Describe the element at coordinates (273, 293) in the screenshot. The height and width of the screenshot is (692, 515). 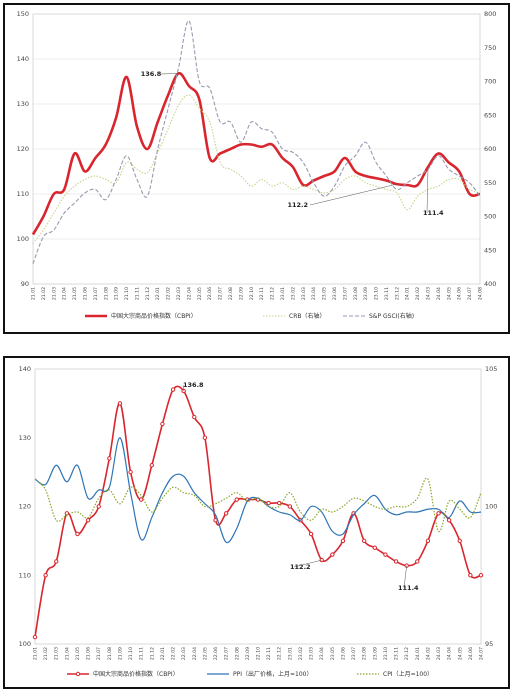
I see `x-tick: 22.12` at that location.